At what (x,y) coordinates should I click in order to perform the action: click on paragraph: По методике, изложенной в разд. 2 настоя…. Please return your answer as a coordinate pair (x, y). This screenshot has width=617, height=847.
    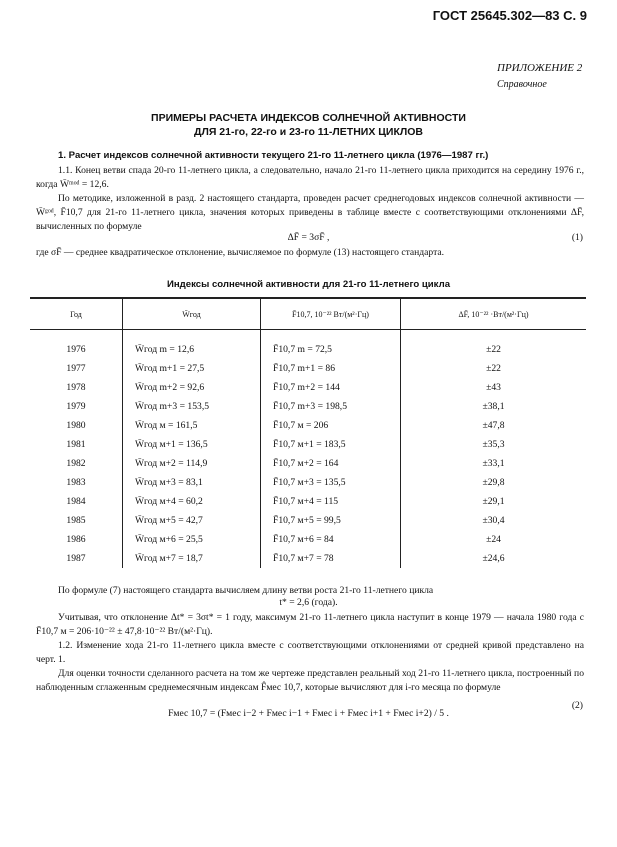
    Looking at the image, I should click on (310, 212).